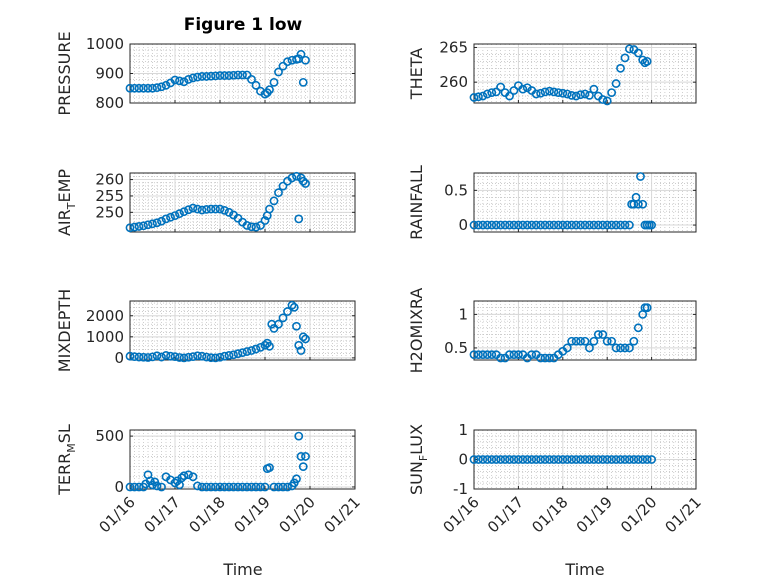  I want to click on y-axis-label-text: THETA, so click(416, 74).